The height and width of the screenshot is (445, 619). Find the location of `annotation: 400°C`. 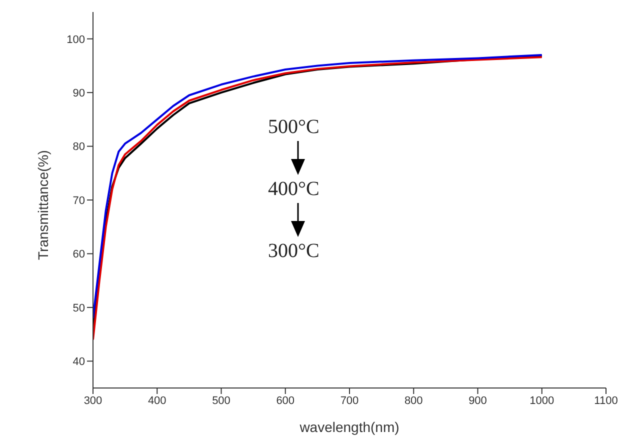

annotation: 400°C is located at coordinates (294, 189).